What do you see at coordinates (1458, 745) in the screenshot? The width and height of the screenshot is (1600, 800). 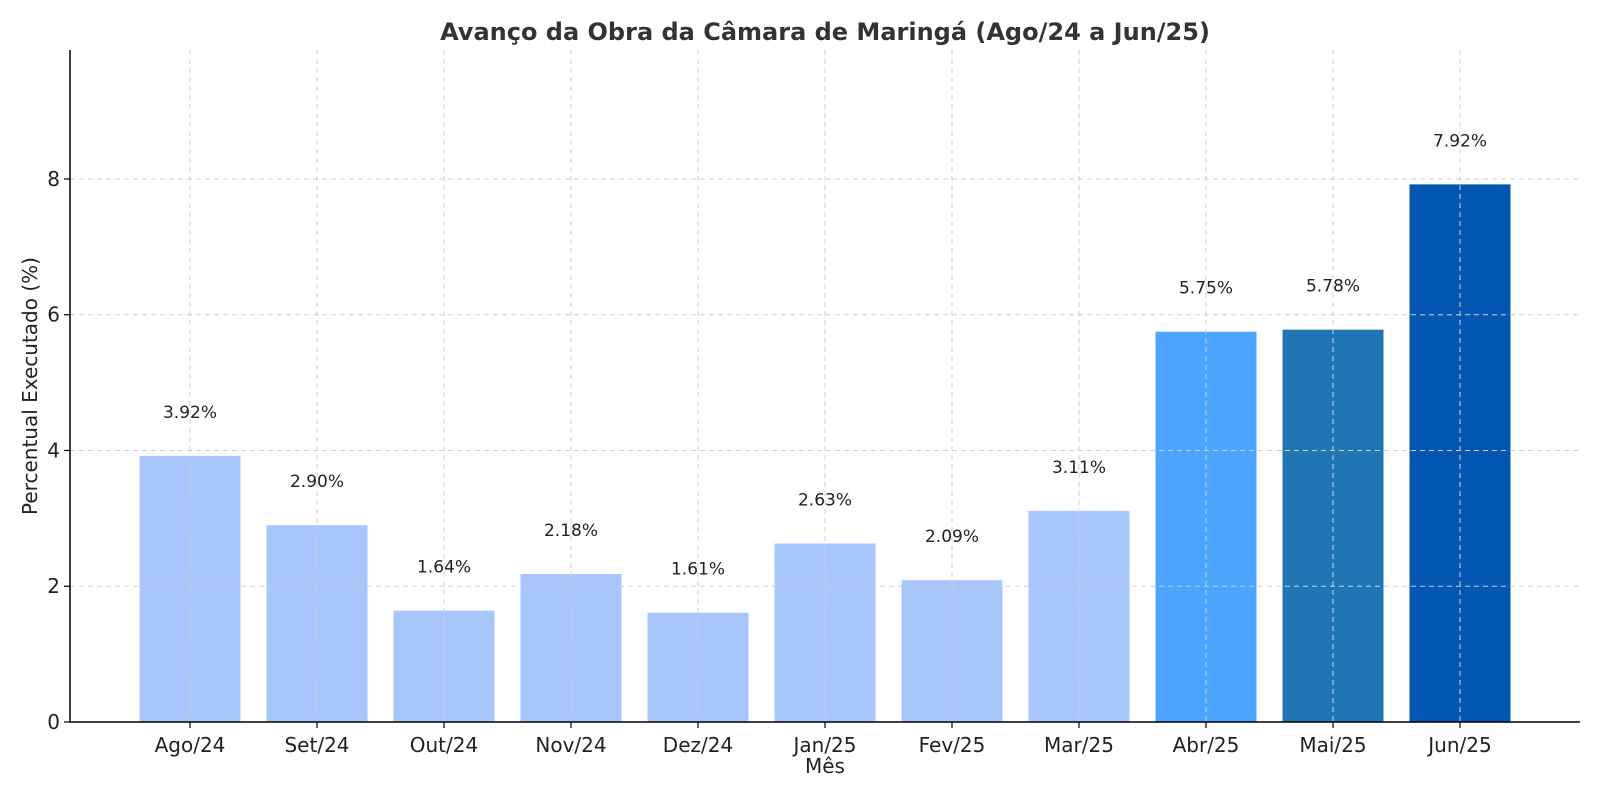 I see `x-tick-label: Jun/25` at bounding box center [1458, 745].